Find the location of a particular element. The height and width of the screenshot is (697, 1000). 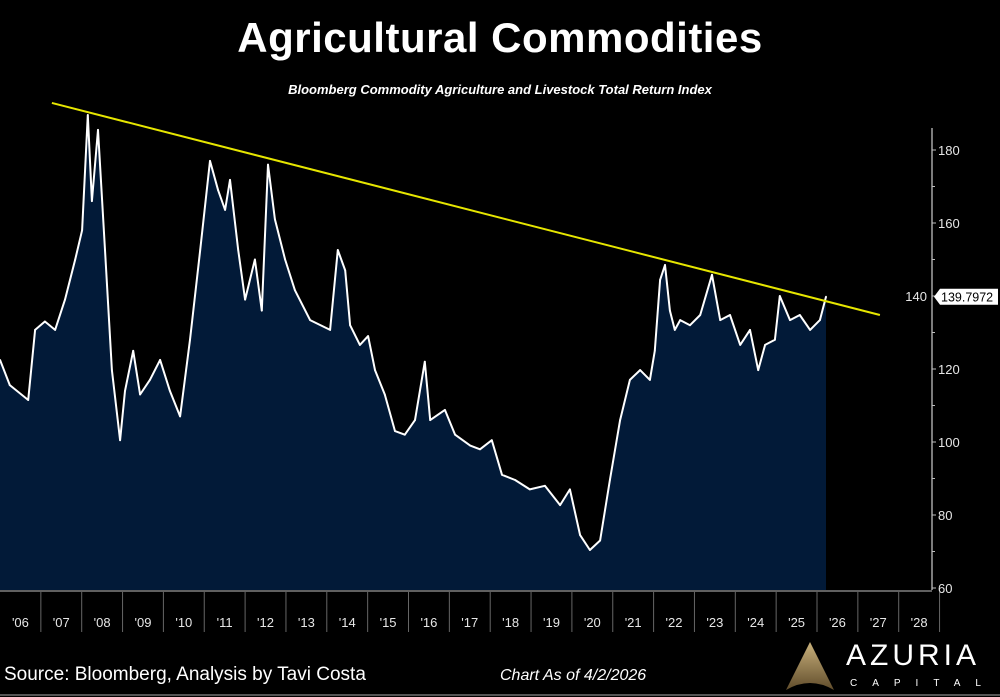

as-of-date: Chart As of 4/2/2026 is located at coordinates (573, 675).